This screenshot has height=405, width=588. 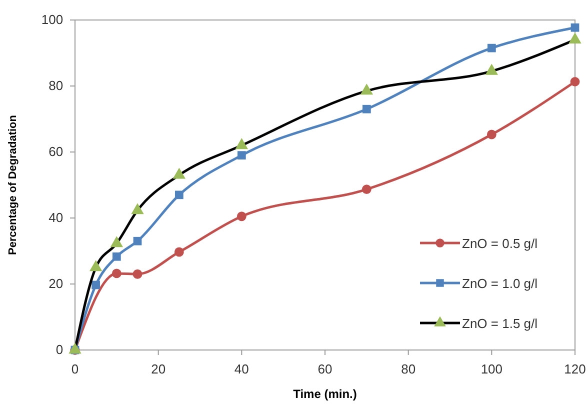 What do you see at coordinates (575, 369) in the screenshot?
I see `x-tick-label: 120` at bounding box center [575, 369].